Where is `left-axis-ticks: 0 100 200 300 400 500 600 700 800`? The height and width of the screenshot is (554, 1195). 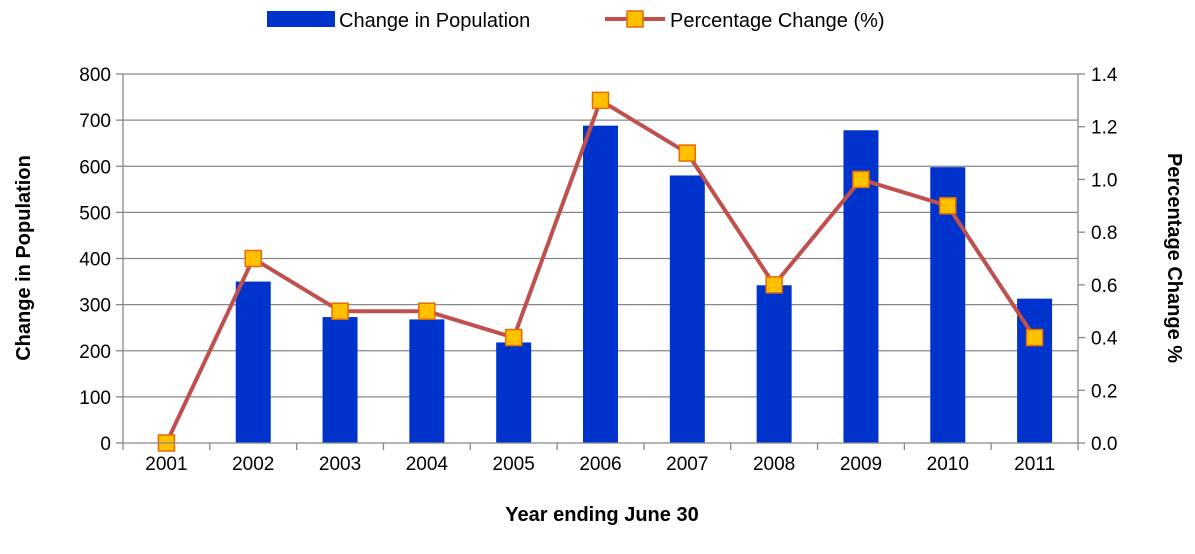 left-axis-ticks: 0 100 200 300 400 500 600 700 800 is located at coordinates (101, 260).